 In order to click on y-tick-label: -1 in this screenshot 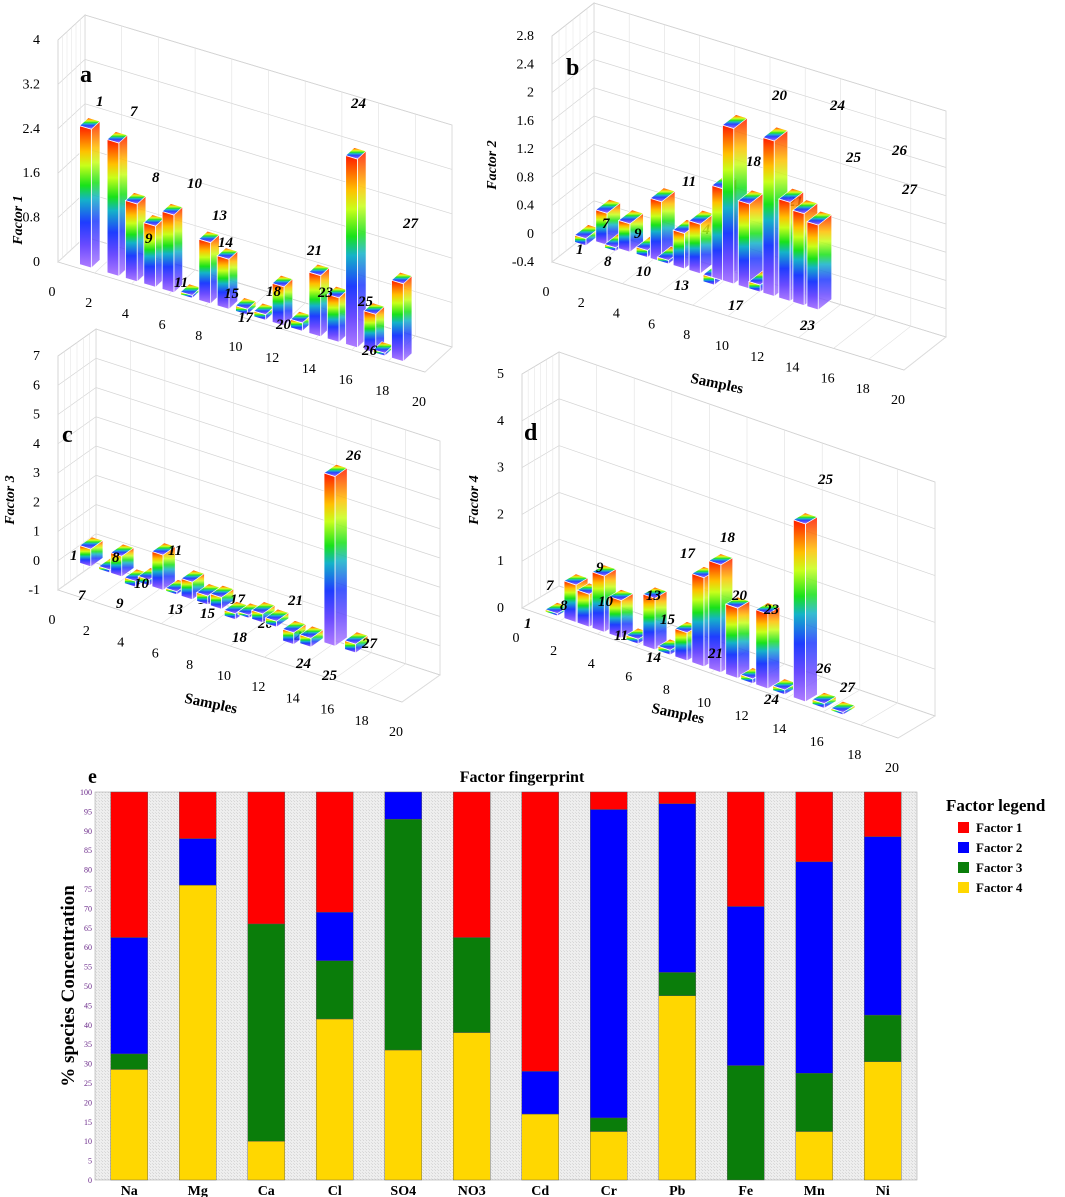, I will do `click(34, 590)`.